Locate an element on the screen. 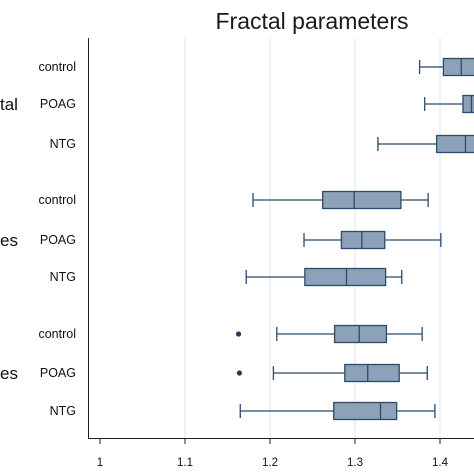 The image size is (474, 474). x-tick-label: 1.3 is located at coordinates (355, 463).